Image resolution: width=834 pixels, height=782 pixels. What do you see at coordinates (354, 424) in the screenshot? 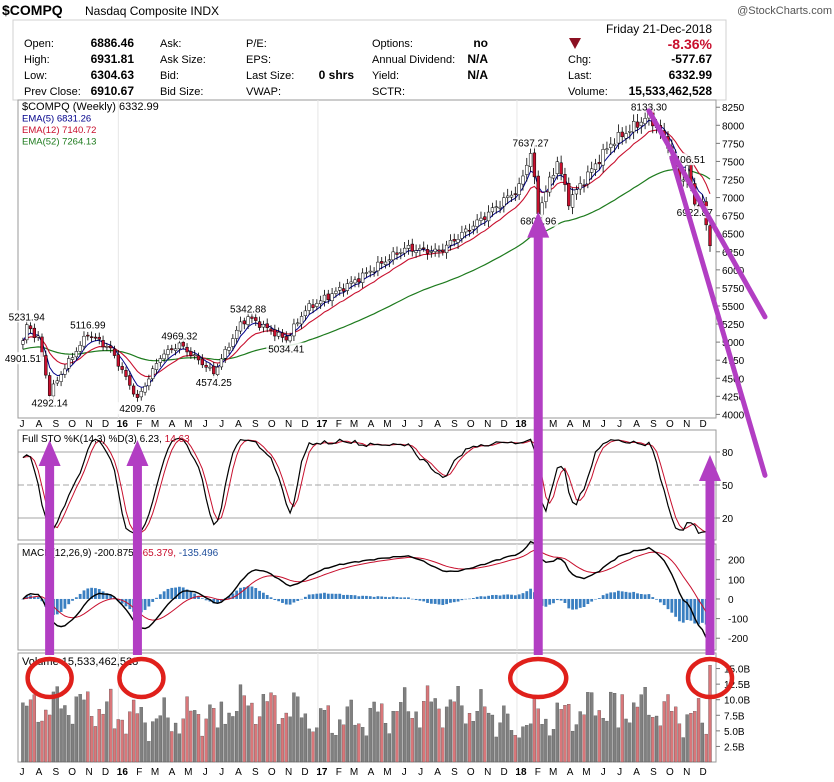
I see `x-axis-label: M` at bounding box center [354, 424].